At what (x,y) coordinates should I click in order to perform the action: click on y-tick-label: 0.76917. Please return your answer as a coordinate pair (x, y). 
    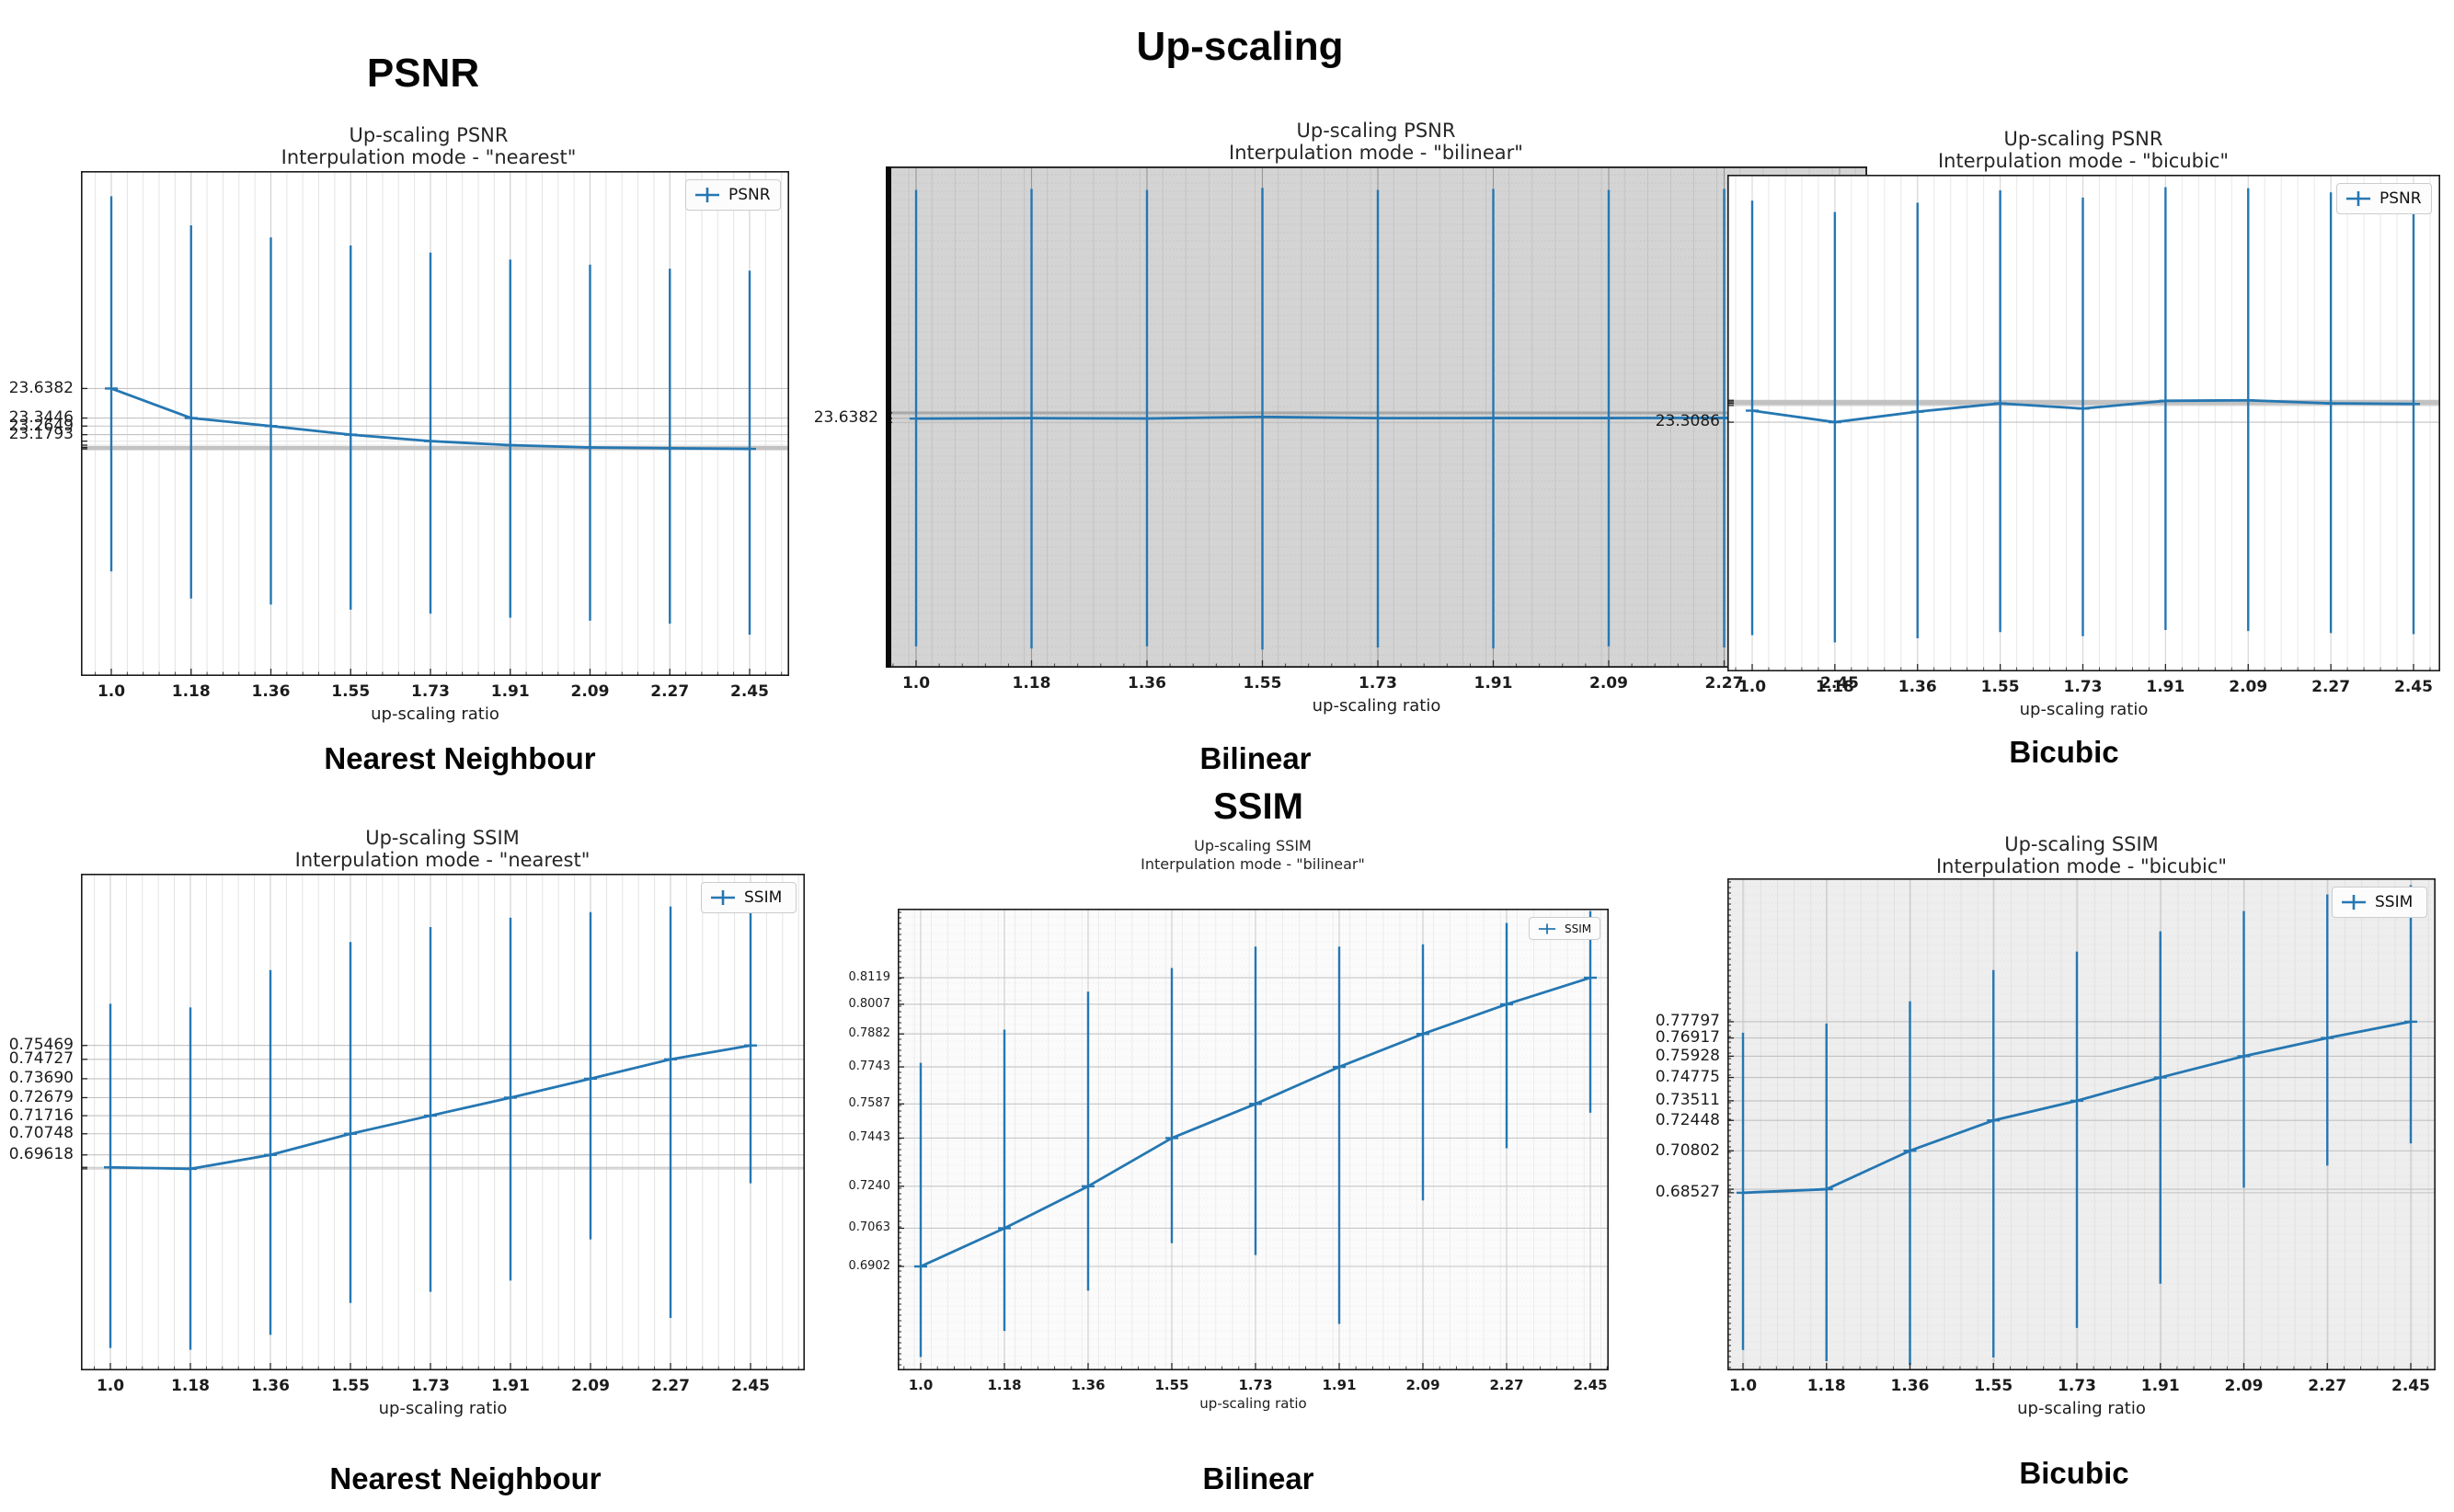
    Looking at the image, I should click on (1687, 1038).